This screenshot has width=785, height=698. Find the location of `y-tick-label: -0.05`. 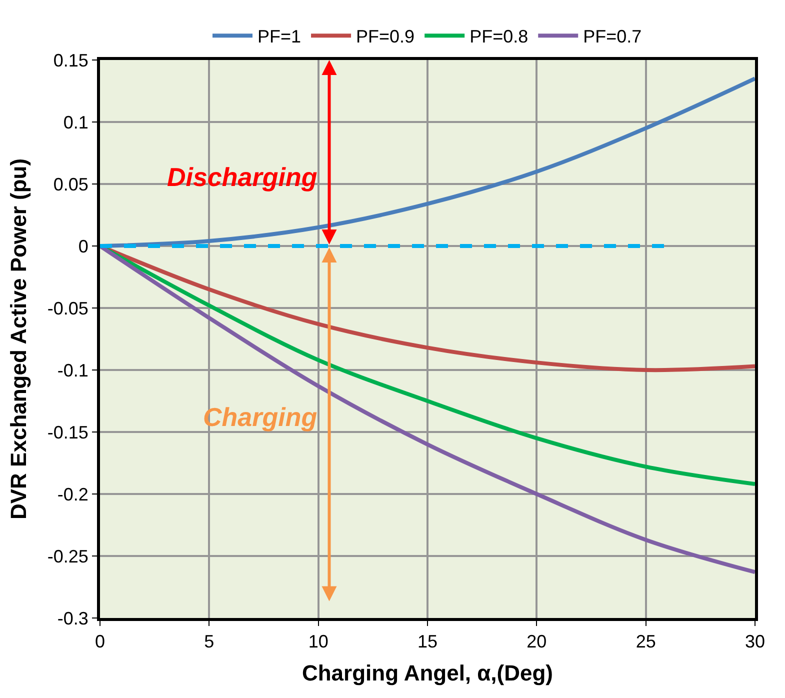

y-tick-label: -0.05 is located at coordinates (67, 308).